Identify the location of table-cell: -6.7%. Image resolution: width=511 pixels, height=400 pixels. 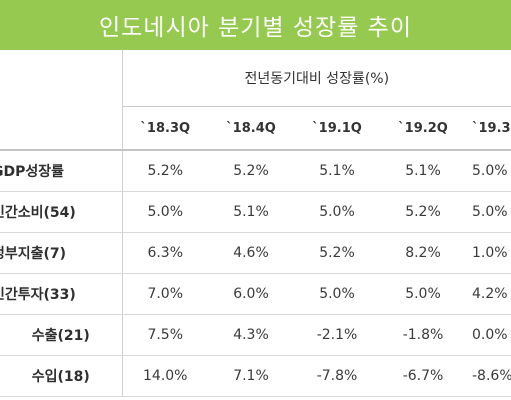
(423, 376).